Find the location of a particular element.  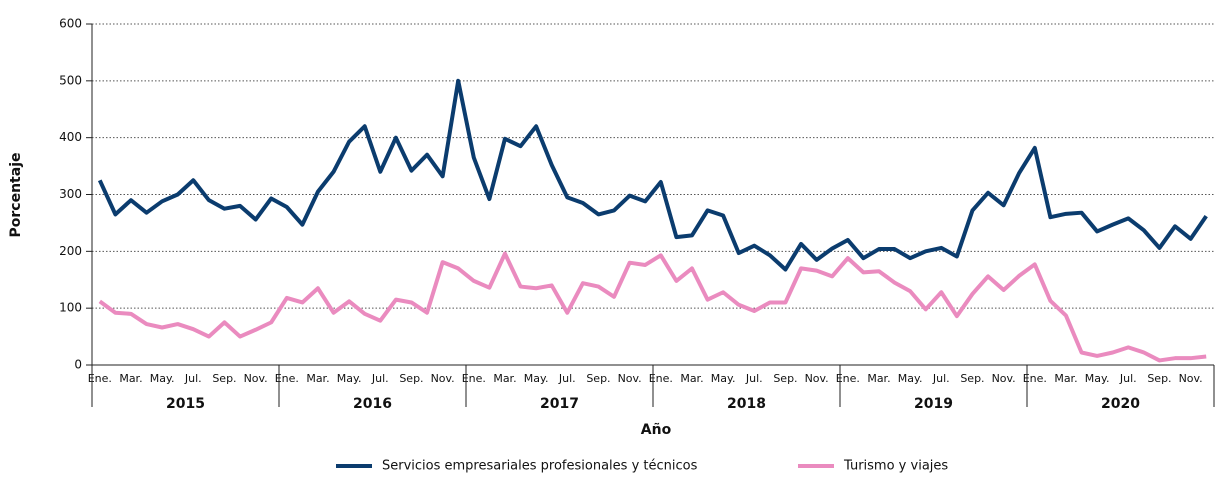

year-label: 2020 is located at coordinates (1120, 404).